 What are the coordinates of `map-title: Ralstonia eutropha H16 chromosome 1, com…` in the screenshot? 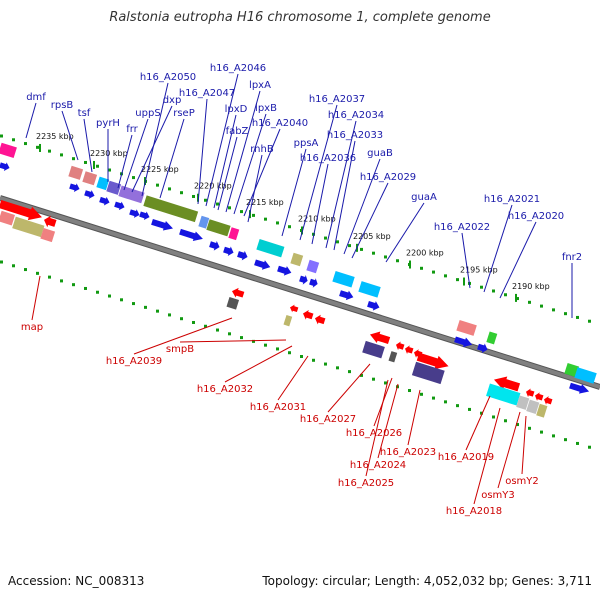 It's located at (300, 17).